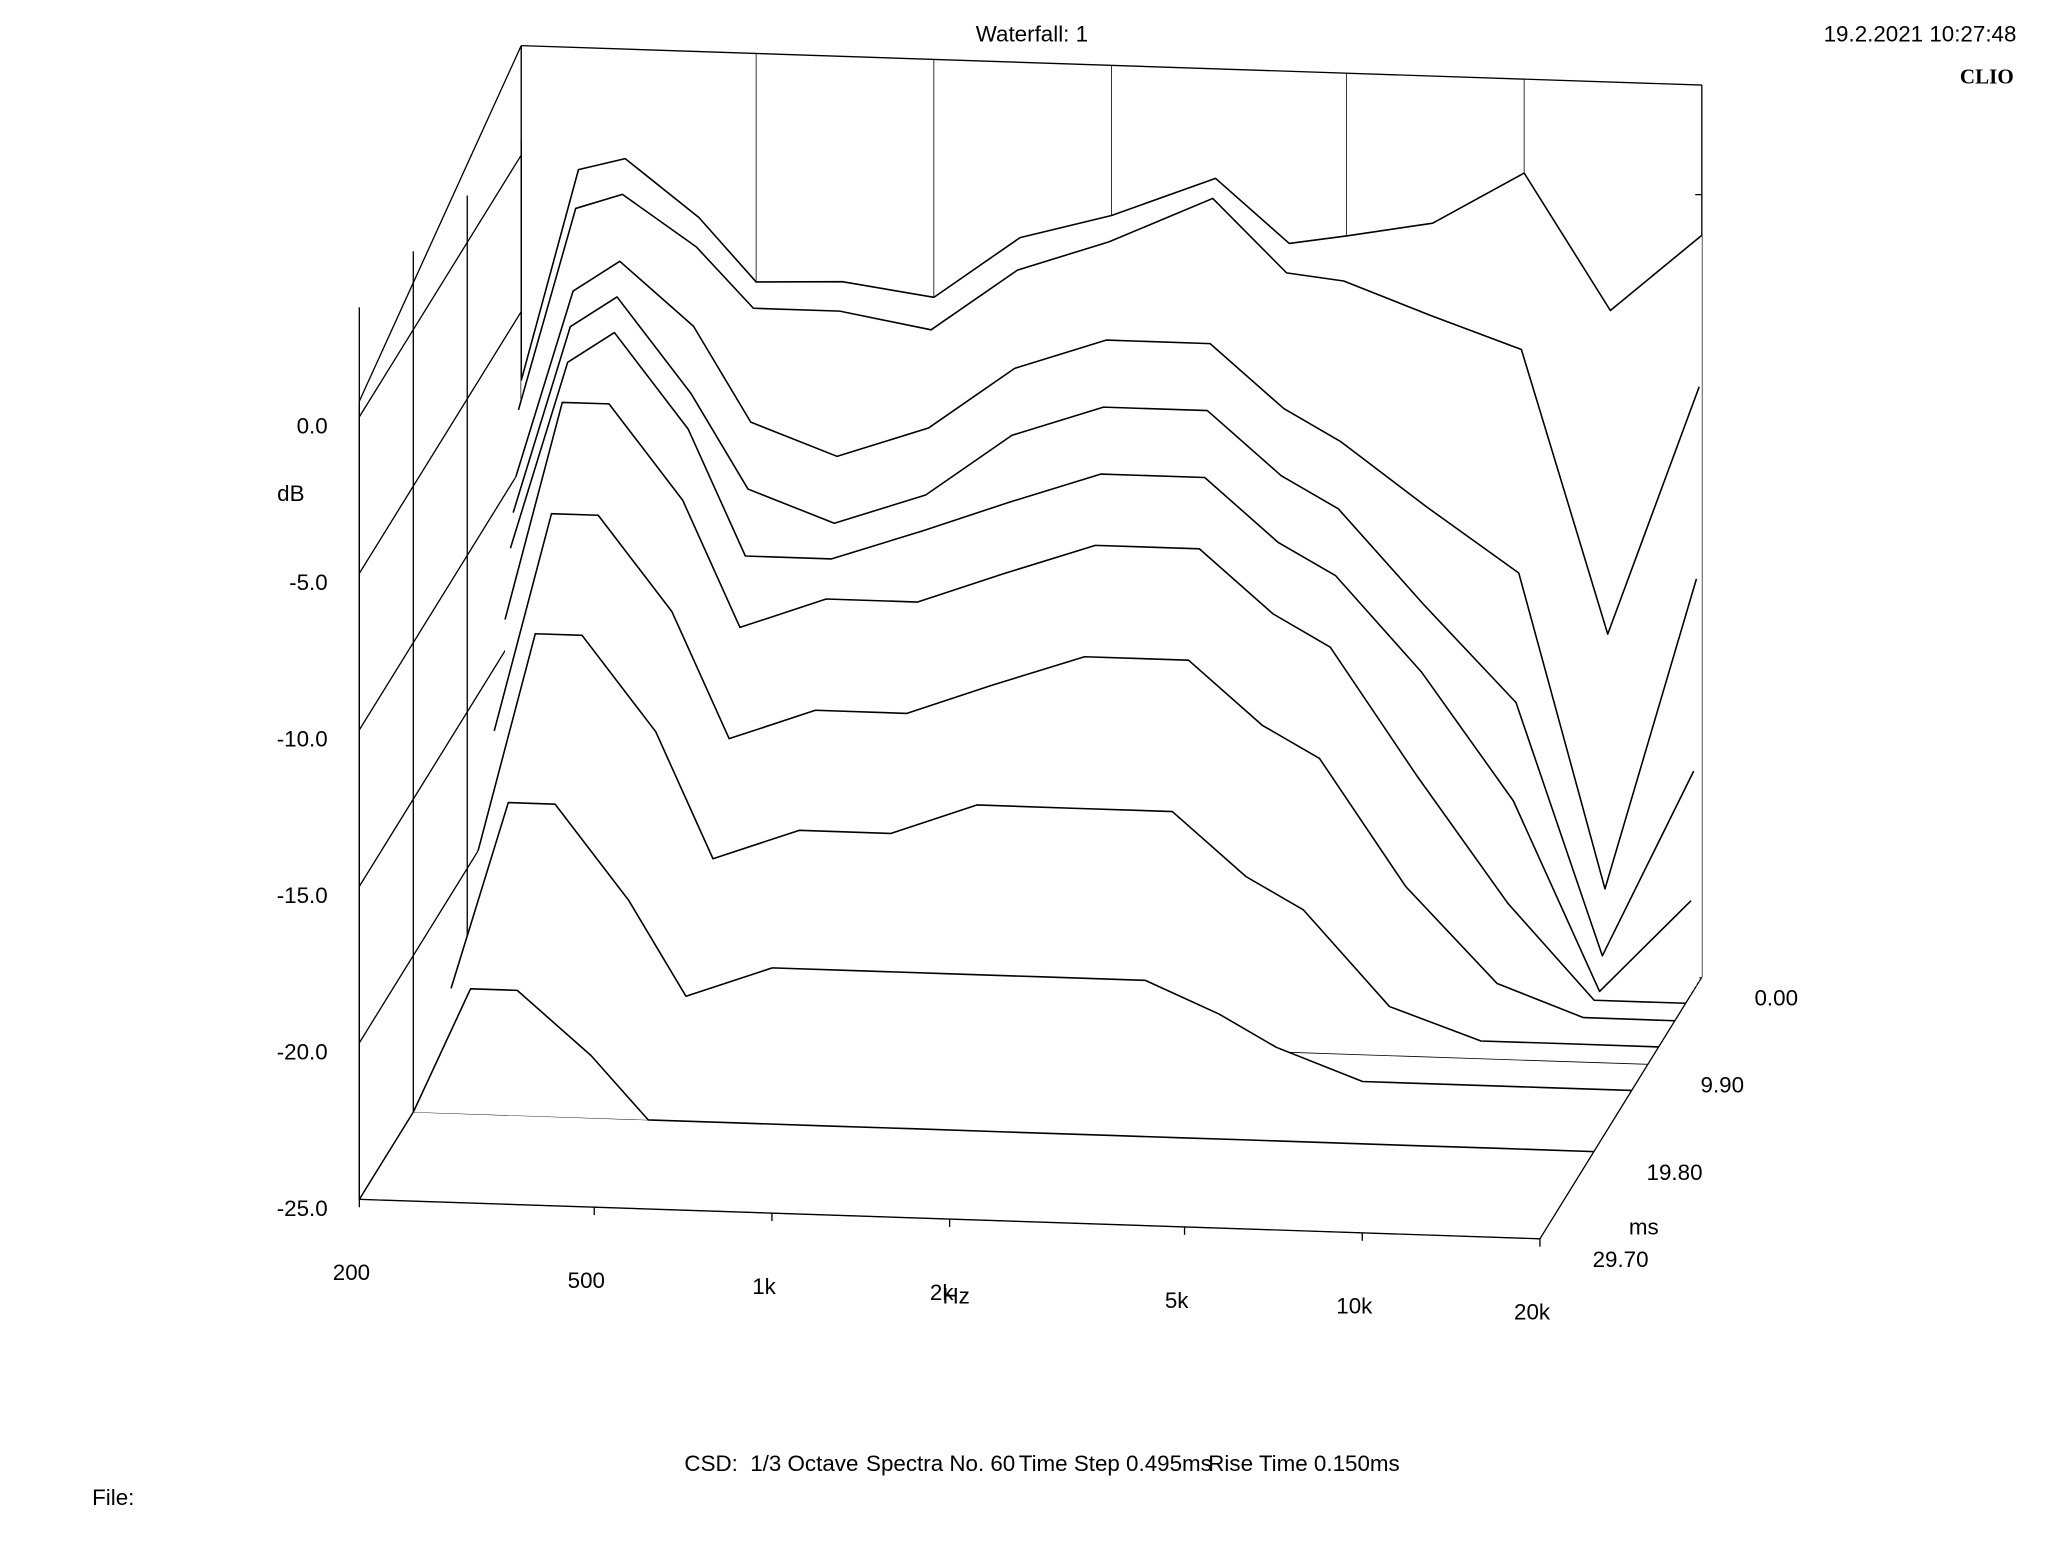 The image size is (2048, 1541). I want to click on y-tick-label: 0.0, so click(312, 425).